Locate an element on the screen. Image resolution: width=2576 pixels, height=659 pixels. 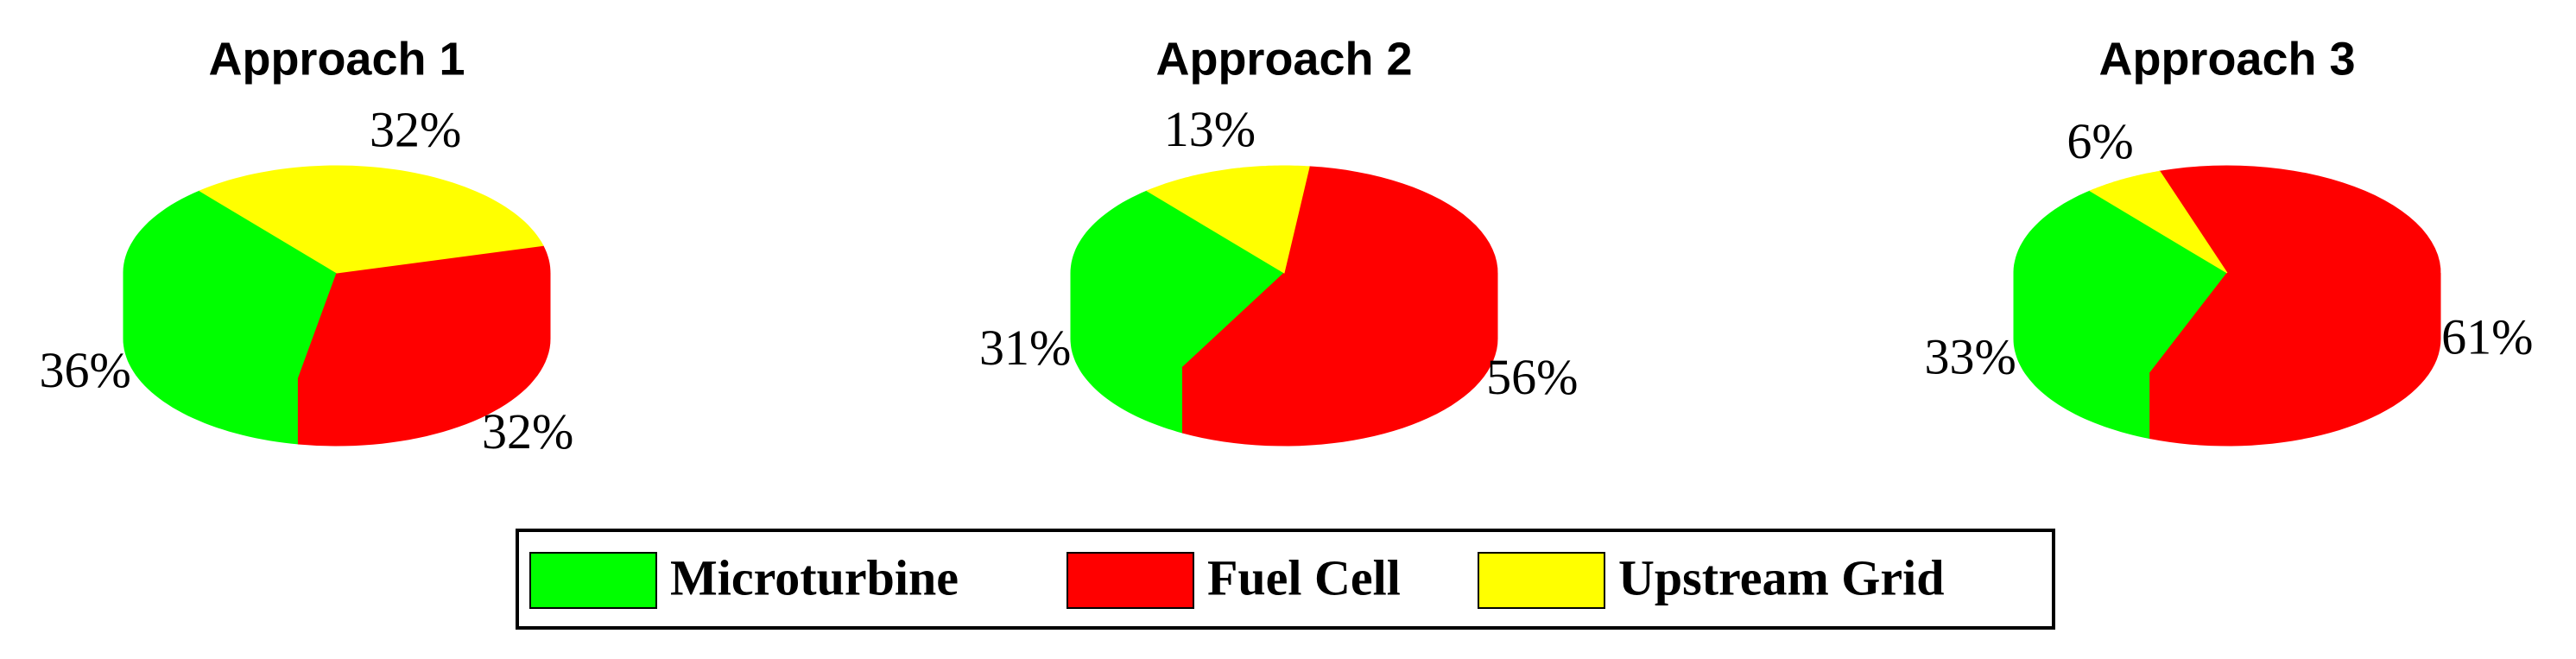
chart-title: Approach 2 is located at coordinates (1283, 59).